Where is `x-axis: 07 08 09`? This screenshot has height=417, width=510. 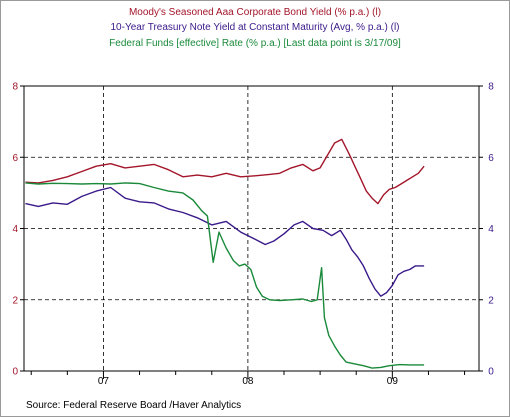 x-axis: 07 08 09 is located at coordinates (248, 379).